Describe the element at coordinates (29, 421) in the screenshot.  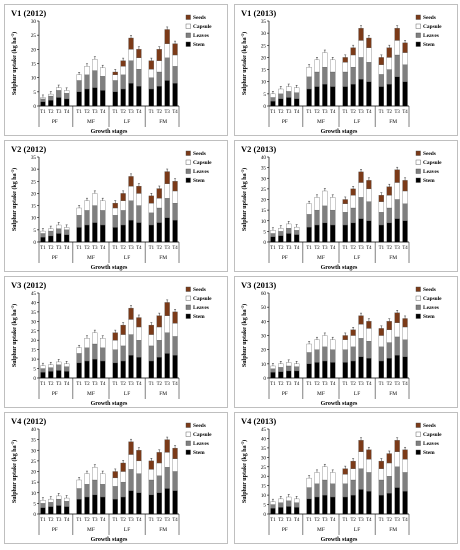
I see `chart-title: V4 (2012)` at that location.